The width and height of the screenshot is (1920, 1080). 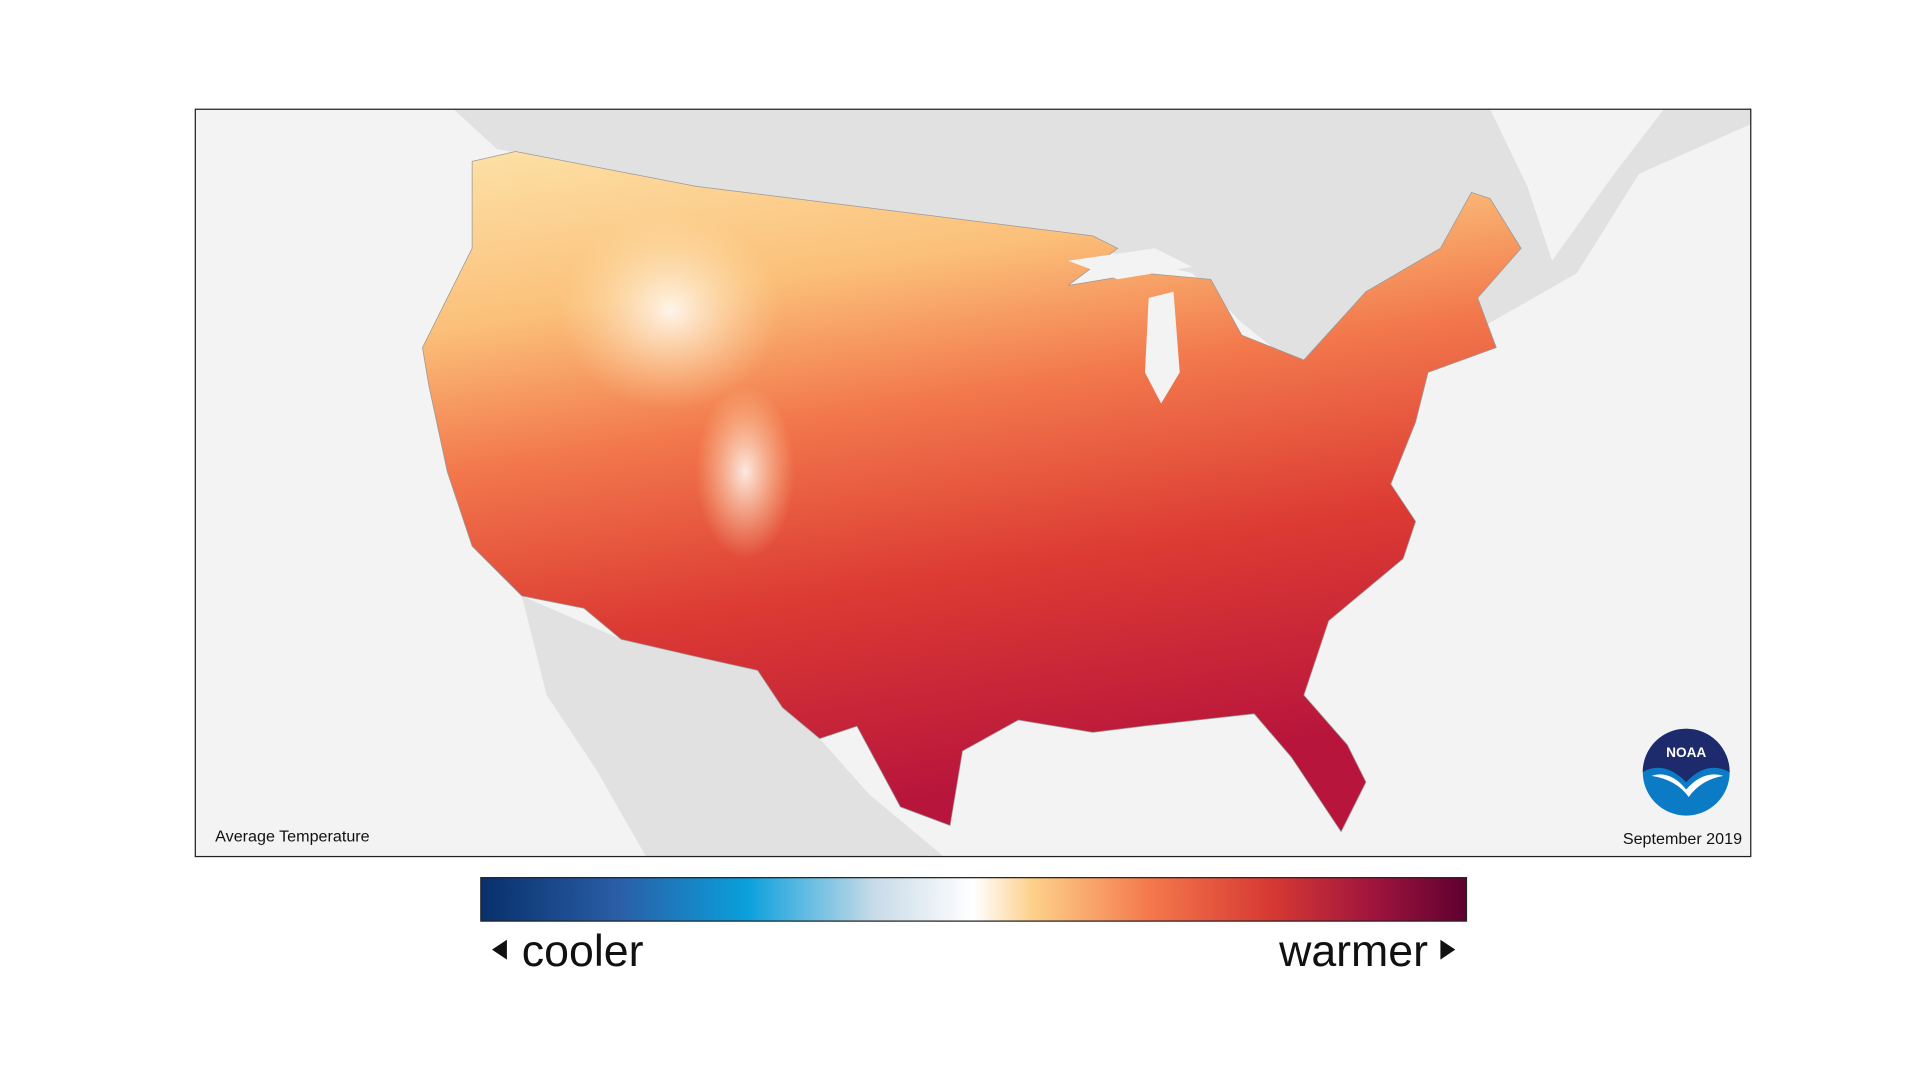 What do you see at coordinates (1687, 785) in the screenshot?
I see `logo-bird` at bounding box center [1687, 785].